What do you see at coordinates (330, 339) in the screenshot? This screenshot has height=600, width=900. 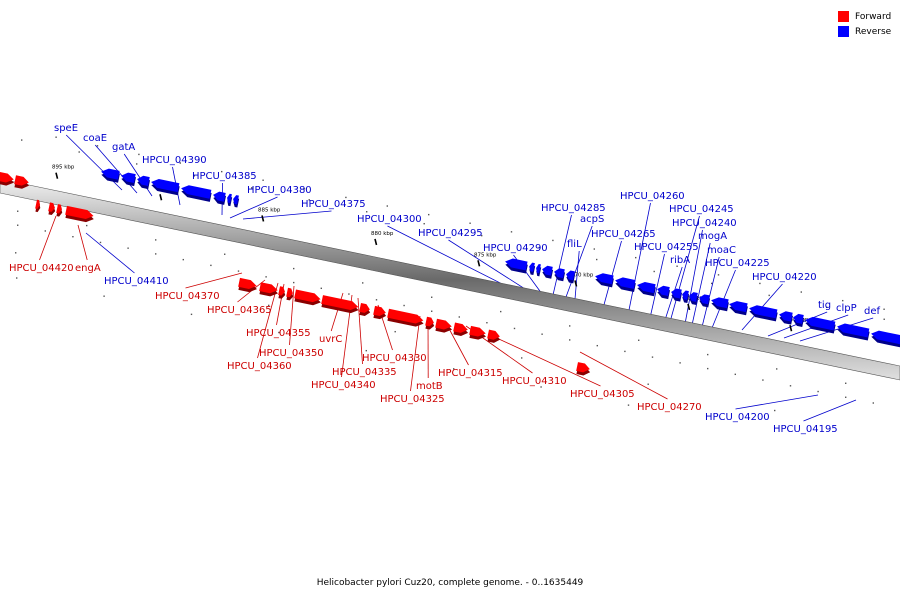 I see `forward-gene-label: uvrC` at bounding box center [330, 339].